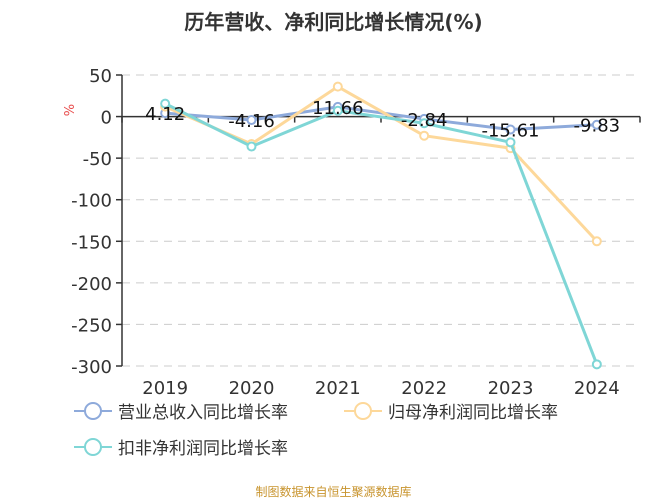 The width and height of the screenshot is (667, 500). I want to click on y-tick-label: -150, so click(91, 242).